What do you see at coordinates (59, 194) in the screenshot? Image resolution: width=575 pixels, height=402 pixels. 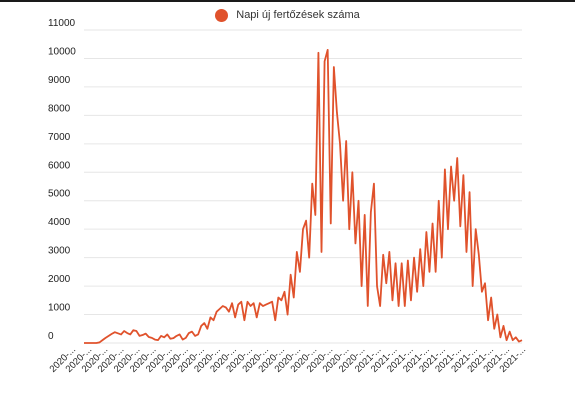 I see `y-tick-label: 5000` at bounding box center [59, 194].